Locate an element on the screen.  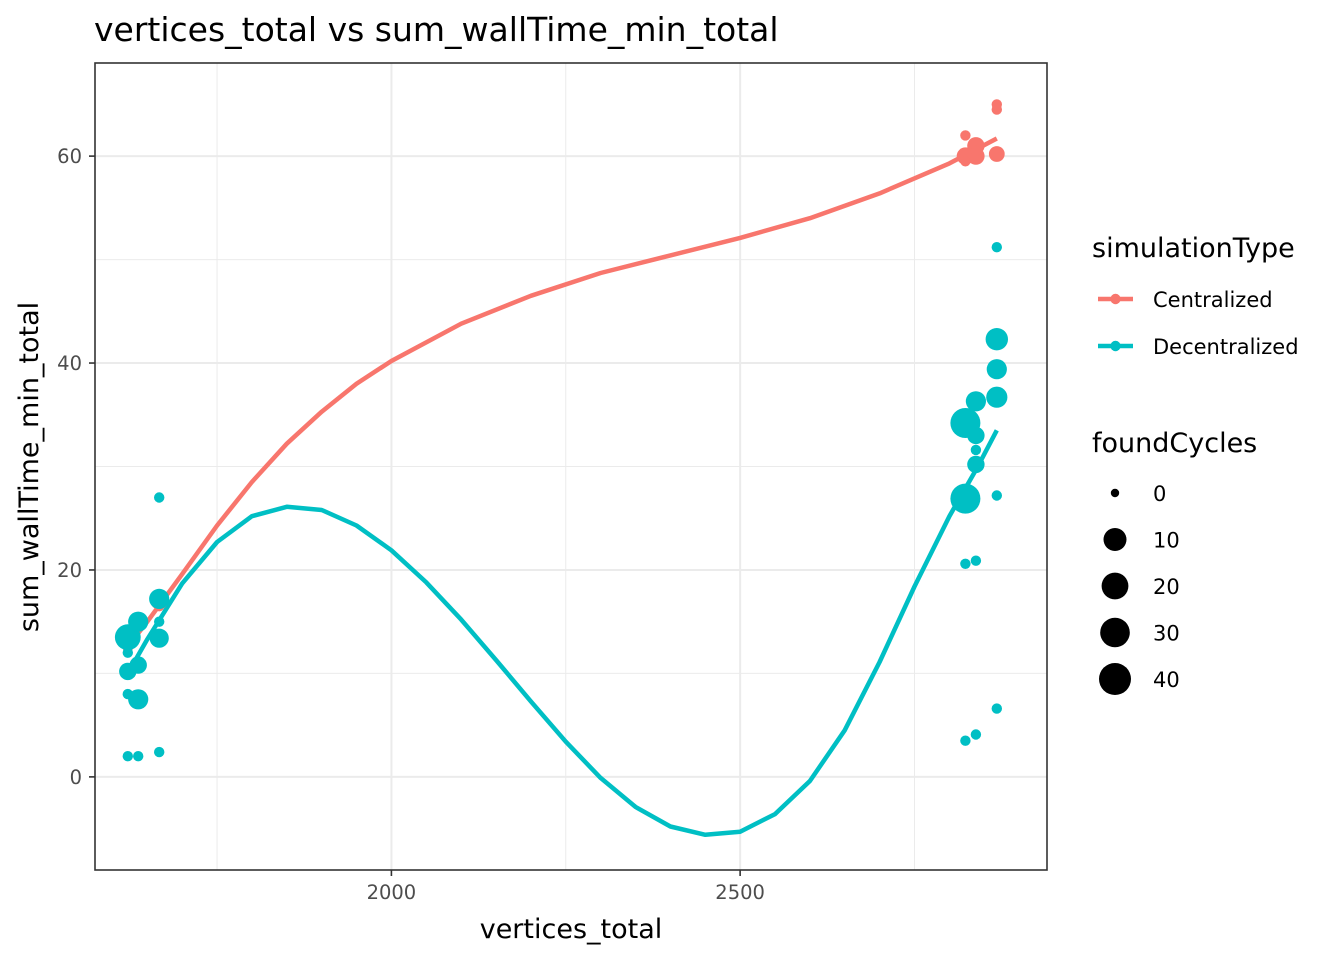
size-legend-label: 20 is located at coordinates (1166, 587).